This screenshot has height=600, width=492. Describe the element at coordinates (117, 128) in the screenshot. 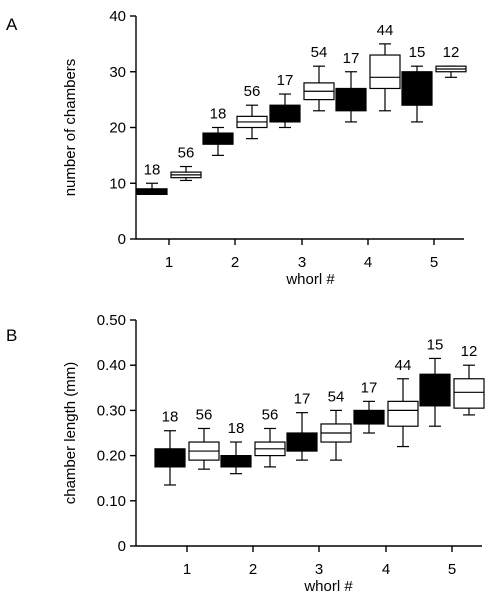

I see `y-tick-label: 20` at that location.